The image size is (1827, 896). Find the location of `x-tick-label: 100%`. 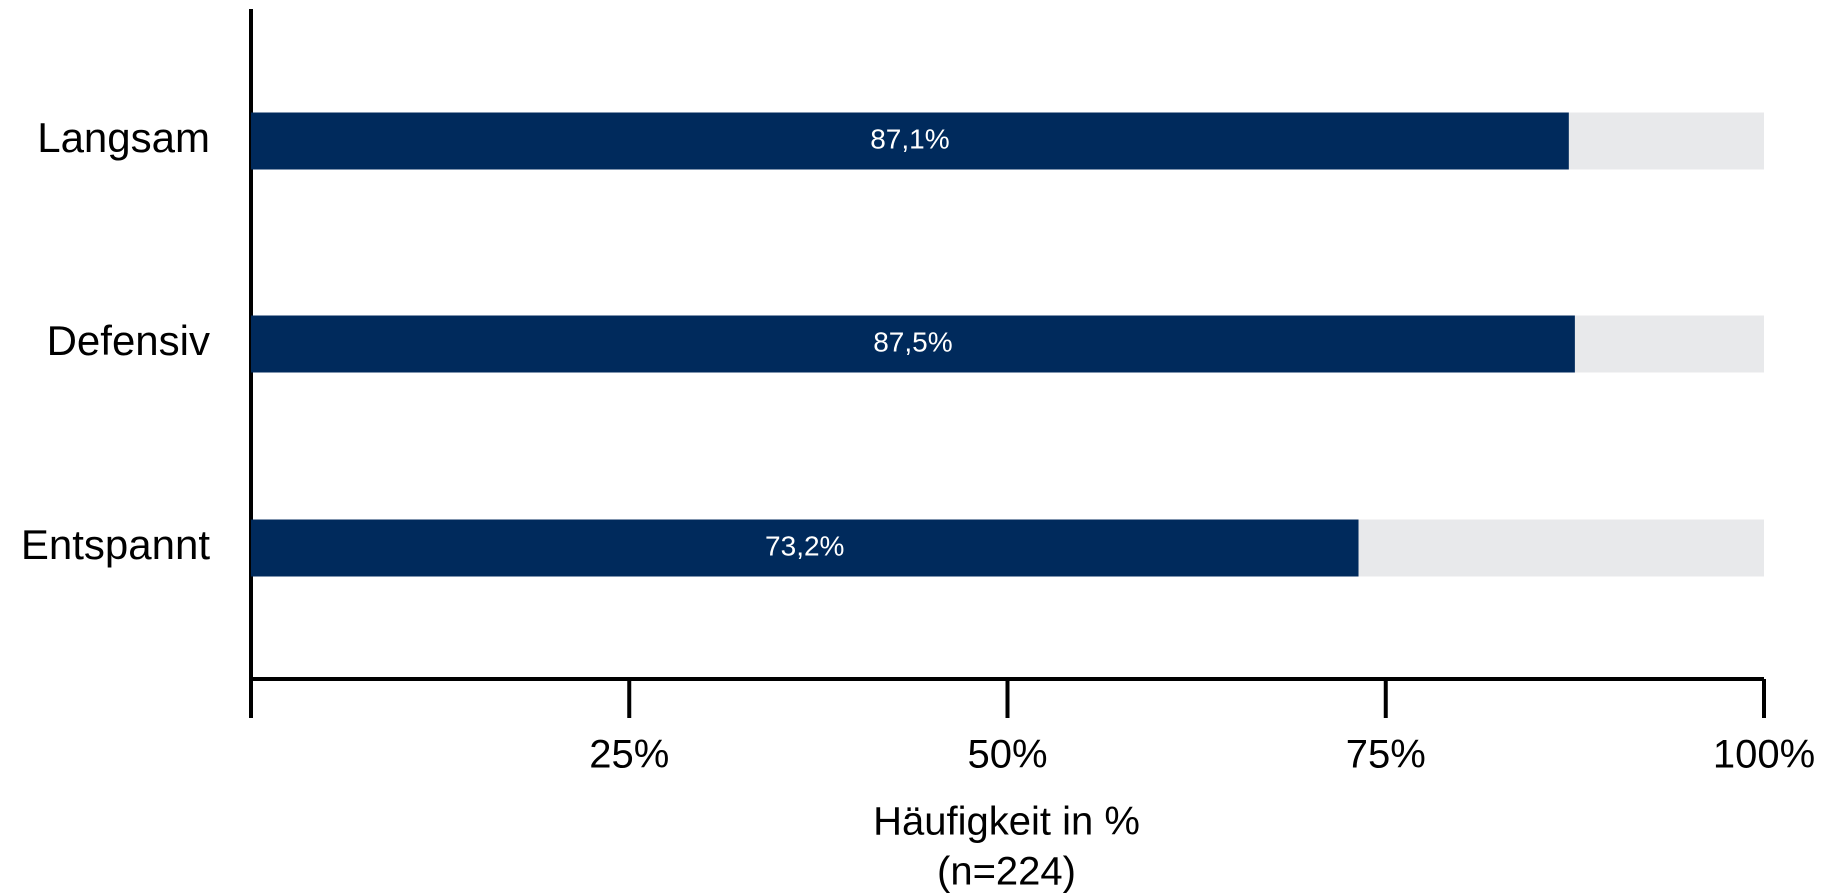

x-tick-label: 100% is located at coordinates (1764, 755).